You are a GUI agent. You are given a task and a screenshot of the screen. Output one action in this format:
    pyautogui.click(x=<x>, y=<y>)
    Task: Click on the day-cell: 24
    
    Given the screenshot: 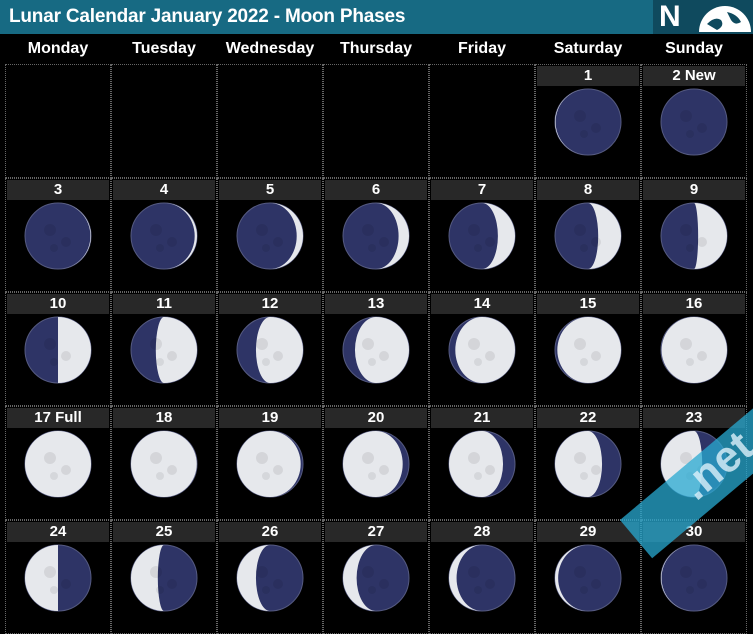 What is the action you would take?
    pyautogui.click(x=58, y=577)
    